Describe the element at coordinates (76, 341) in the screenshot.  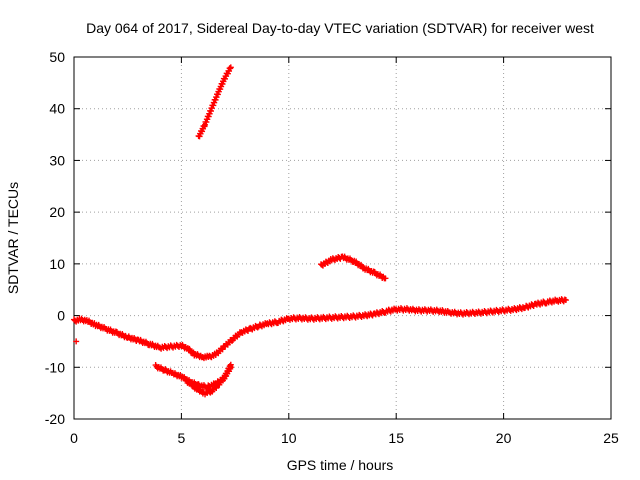
I see `series-early-outlier` at that location.